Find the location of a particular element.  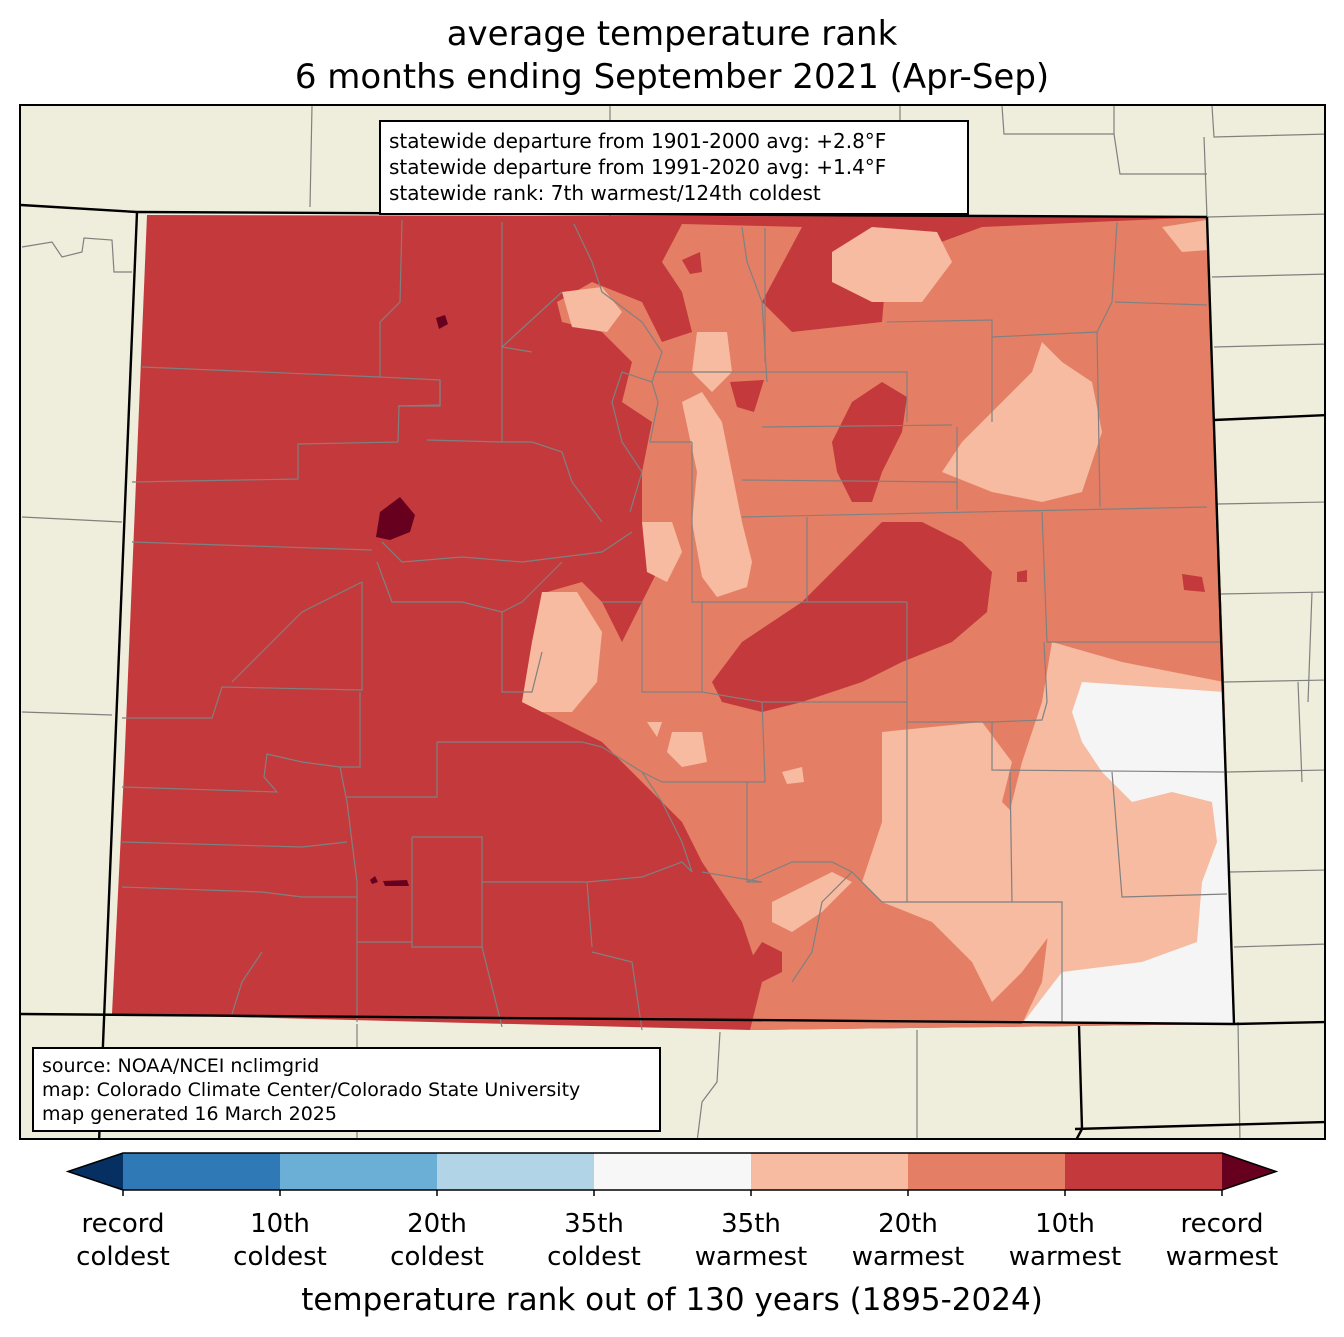

rank-zone-record-warmest is located at coordinates (409, 600).